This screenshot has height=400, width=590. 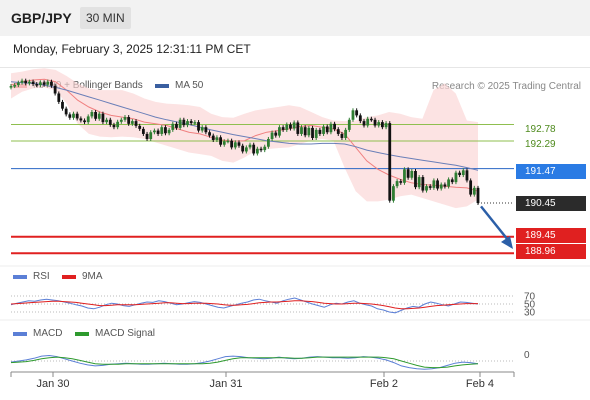 What do you see at coordinates (88, 85) in the screenshot?
I see `legend-label: MA 20 + Bollinger Bands` at bounding box center [88, 85].